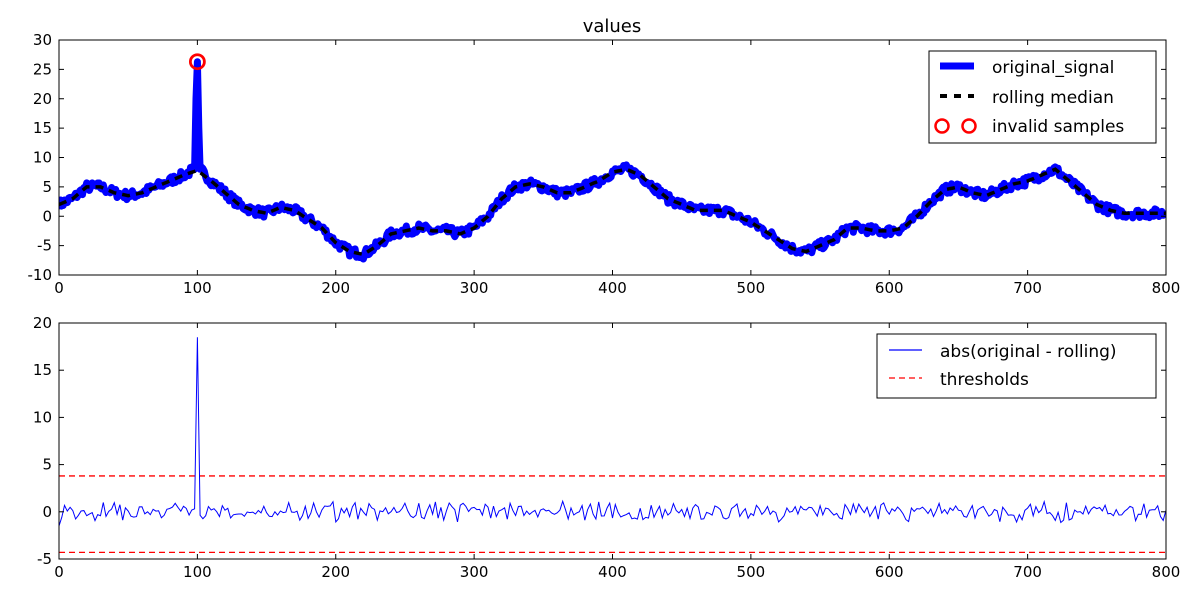 This screenshot has width=1200, height=600. What do you see at coordinates (612, 26) in the screenshot?
I see `chart-title: values` at bounding box center [612, 26].